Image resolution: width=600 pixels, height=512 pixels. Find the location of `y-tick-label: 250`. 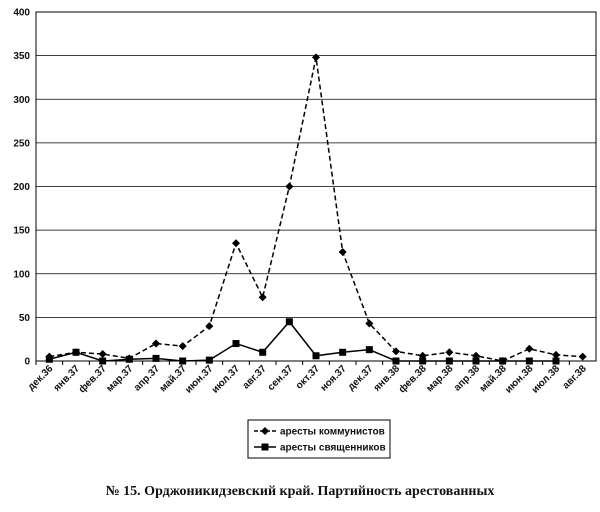

y-tick-label: 250 is located at coordinates (21, 143).